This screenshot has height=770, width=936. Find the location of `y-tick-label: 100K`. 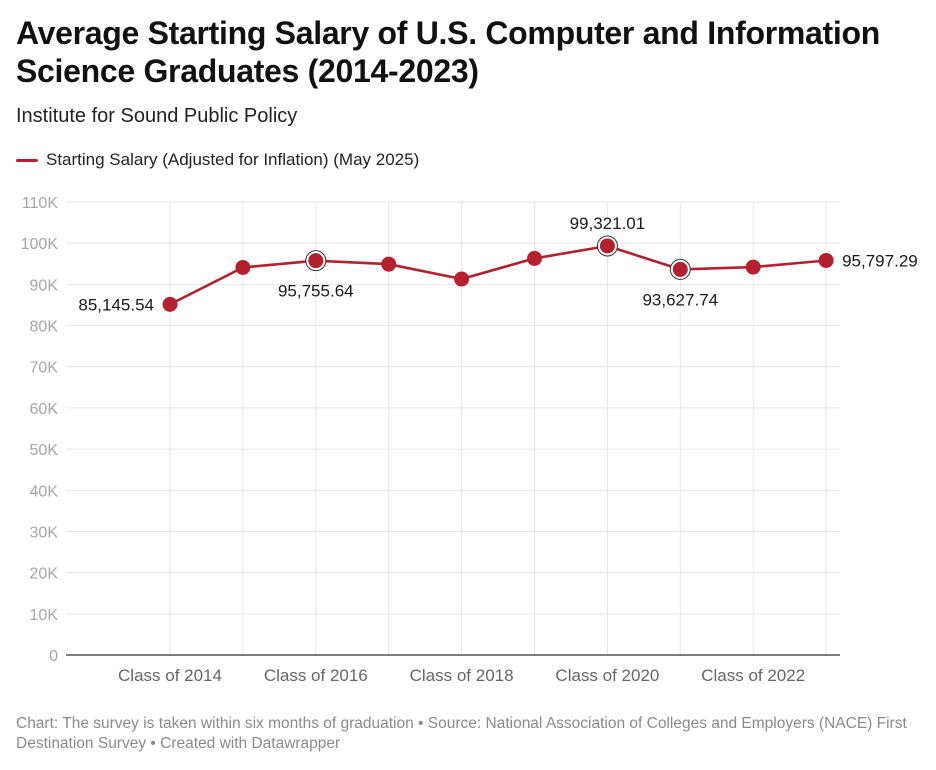

y-tick-label: 100K is located at coordinates (40, 244).